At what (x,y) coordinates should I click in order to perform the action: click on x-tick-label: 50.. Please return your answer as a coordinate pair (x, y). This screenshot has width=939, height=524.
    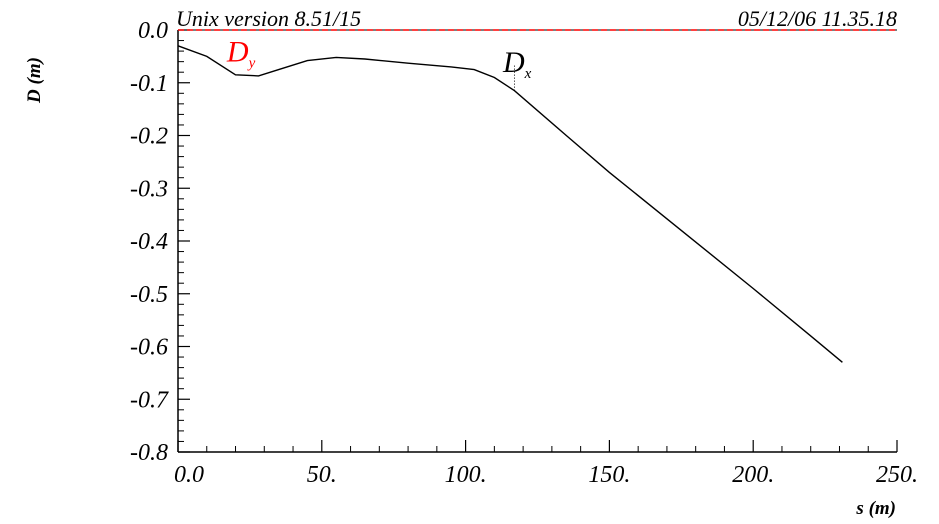
    Looking at the image, I should click on (322, 475).